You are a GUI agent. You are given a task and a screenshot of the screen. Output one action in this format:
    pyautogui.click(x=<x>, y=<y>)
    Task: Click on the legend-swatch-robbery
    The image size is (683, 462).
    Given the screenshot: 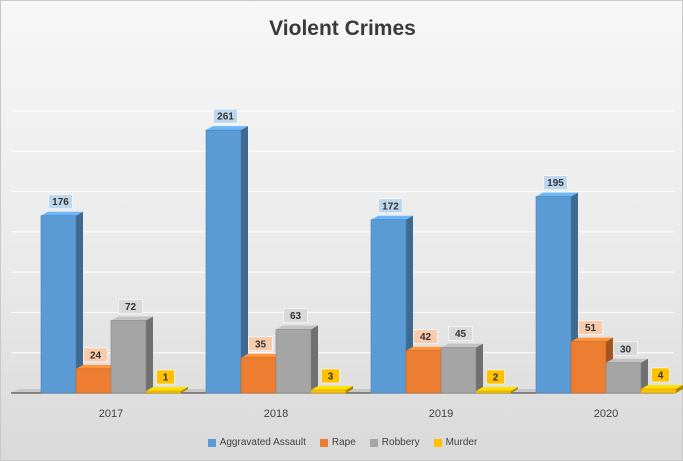 What is the action you would take?
    pyautogui.click(x=373, y=442)
    